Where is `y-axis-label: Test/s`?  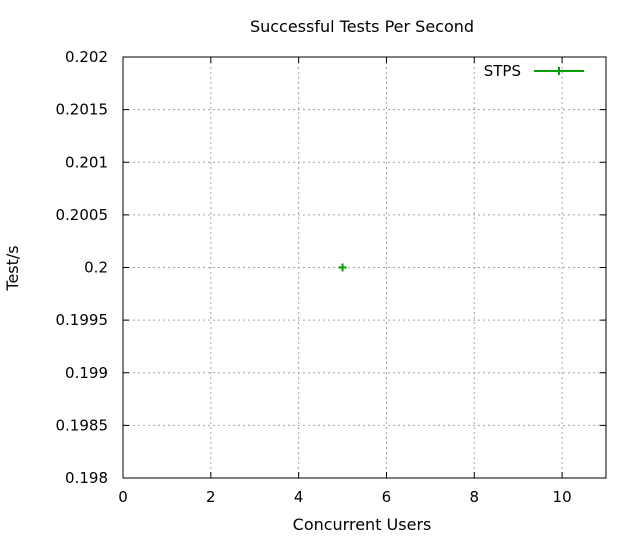
y-axis-label: Test/s is located at coordinates (12, 268).